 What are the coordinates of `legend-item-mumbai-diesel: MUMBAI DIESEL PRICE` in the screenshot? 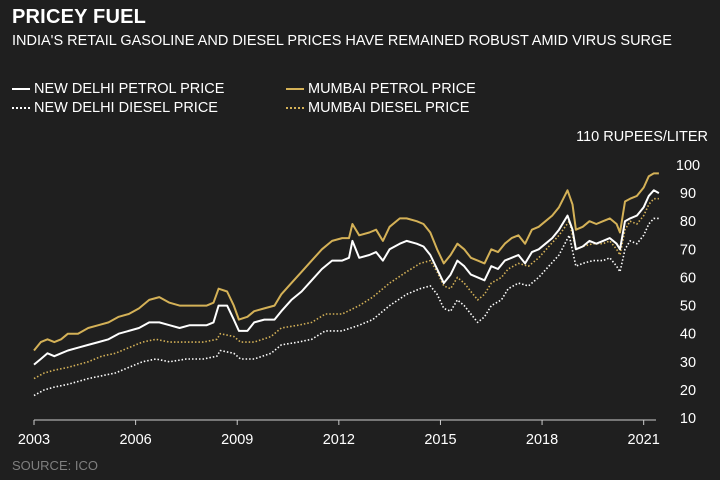 It's located at (377, 108).